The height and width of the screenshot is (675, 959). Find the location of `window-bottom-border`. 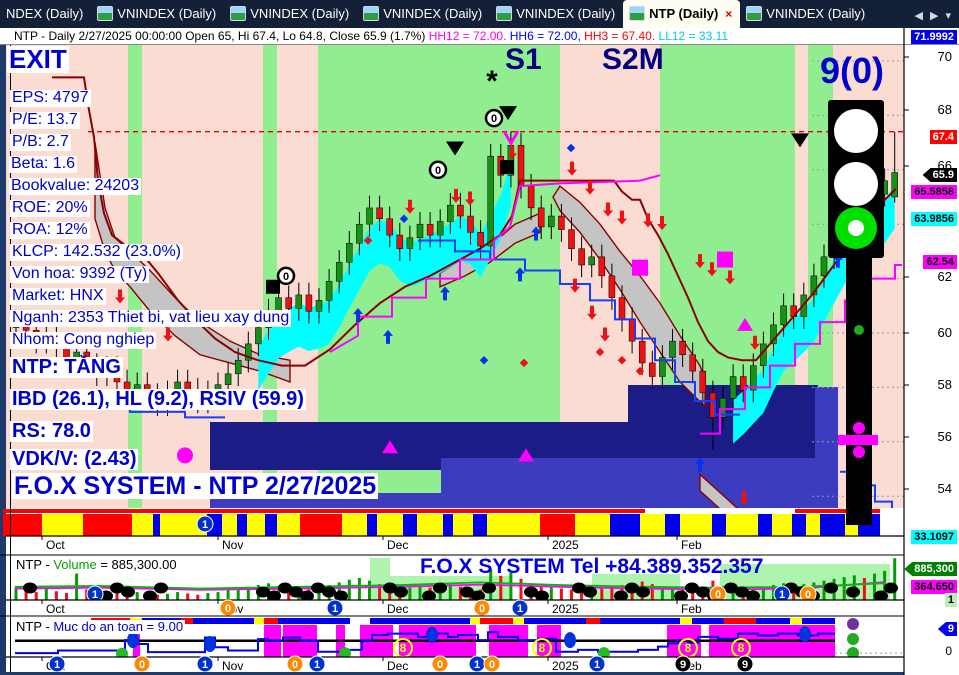

window-bottom-border is located at coordinates (479, 673).